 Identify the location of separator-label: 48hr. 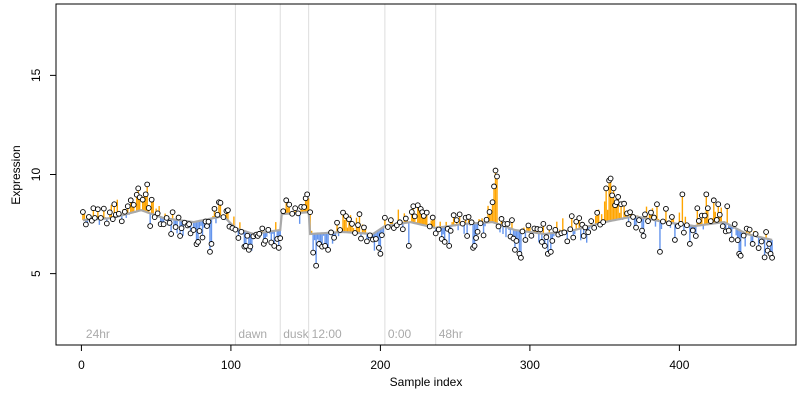
(451, 334).